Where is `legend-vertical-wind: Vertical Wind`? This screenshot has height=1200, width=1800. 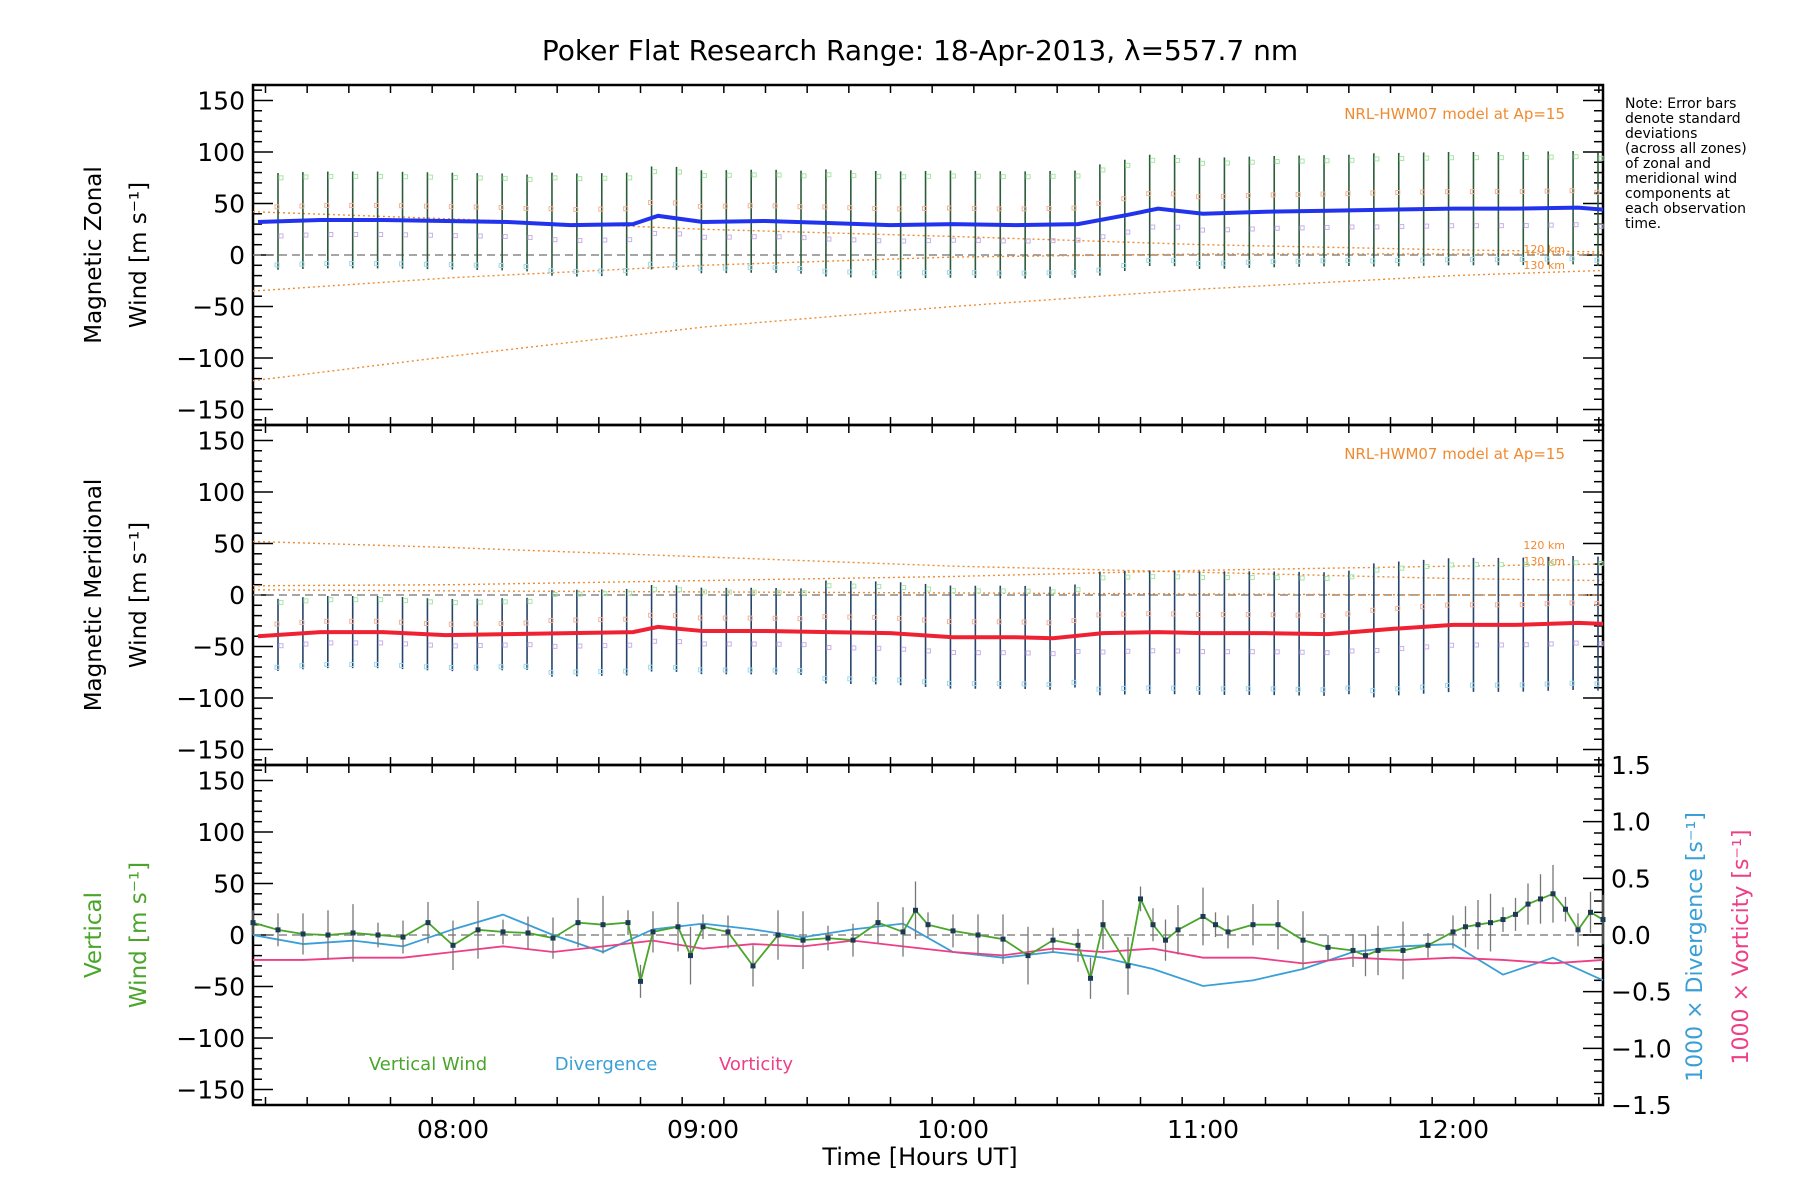
legend-vertical-wind: Vertical Wind is located at coordinates (428, 1064).